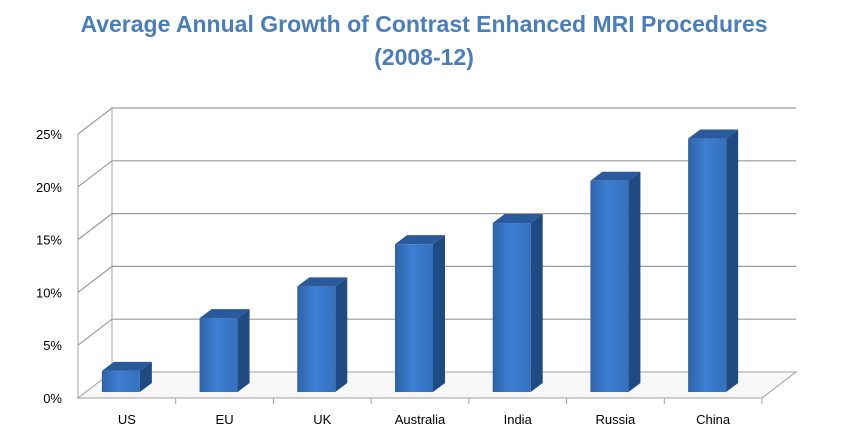  I want to click on y-tick-label: 0%, so click(52, 398).